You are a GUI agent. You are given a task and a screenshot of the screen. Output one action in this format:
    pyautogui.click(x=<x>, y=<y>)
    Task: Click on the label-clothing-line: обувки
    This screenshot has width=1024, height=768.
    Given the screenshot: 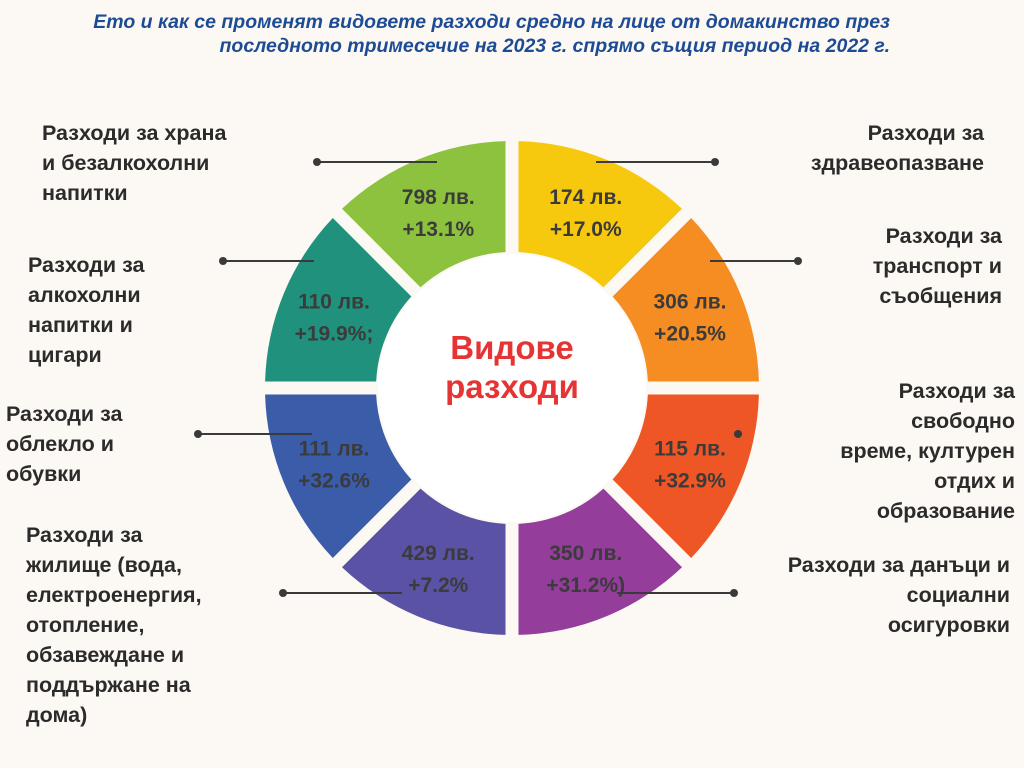 What is the action you would take?
    pyautogui.click(x=44, y=474)
    